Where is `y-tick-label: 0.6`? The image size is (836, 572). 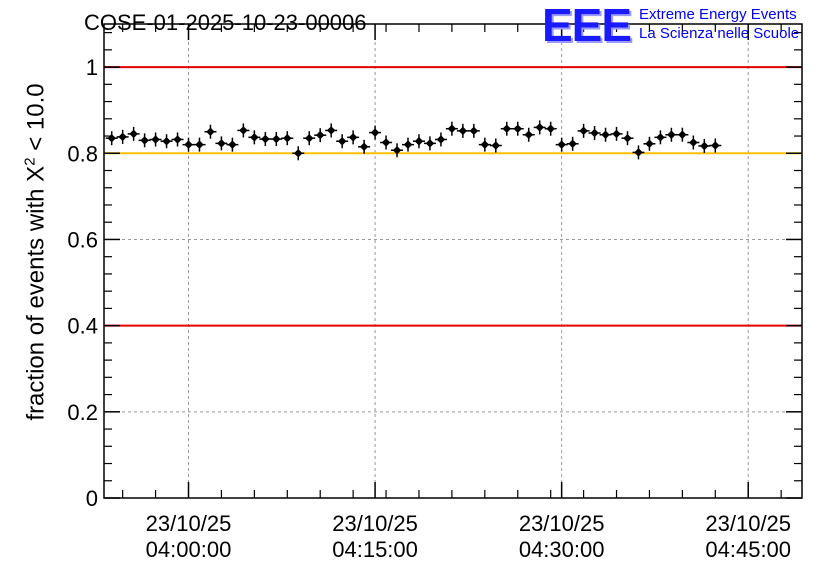
y-tick-label: 0.6 is located at coordinates (82, 239).